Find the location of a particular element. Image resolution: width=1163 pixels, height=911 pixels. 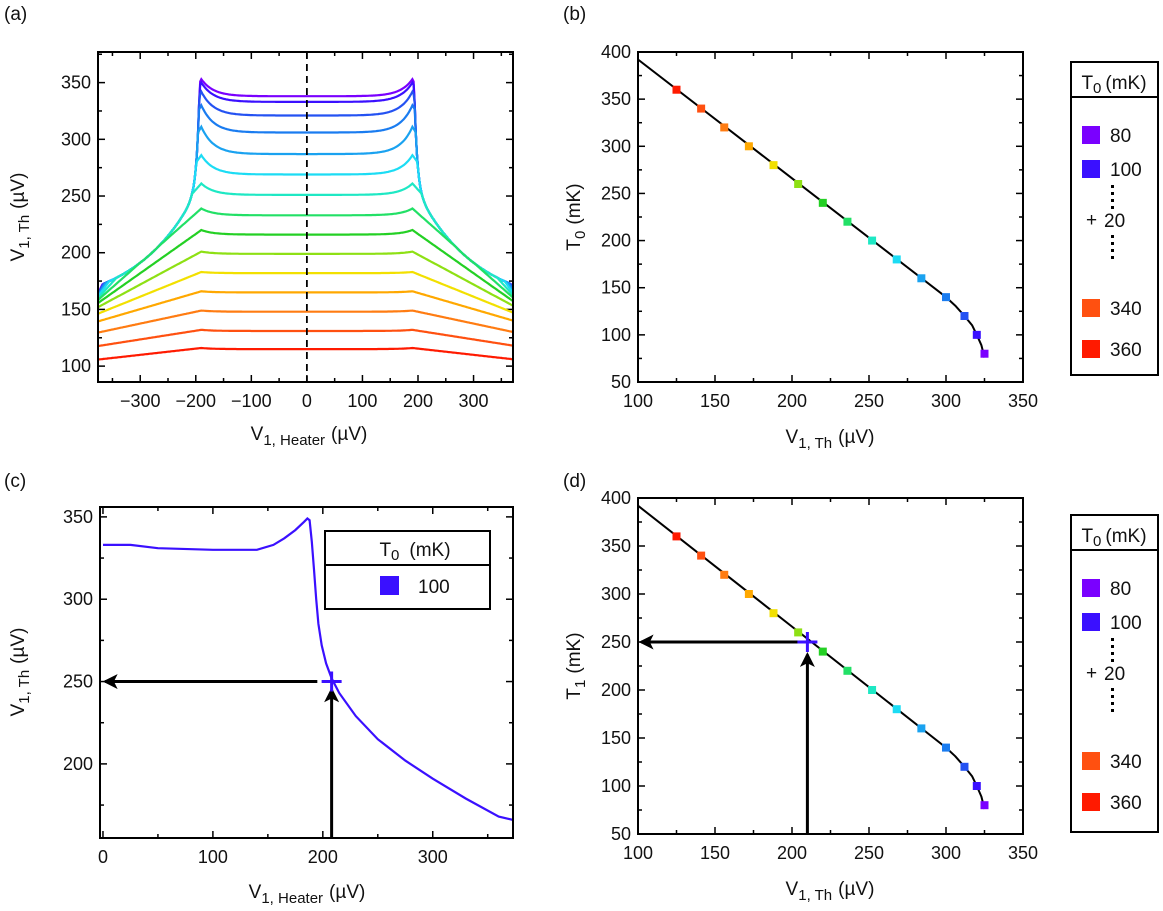

x-tick-label: 350 is located at coordinates (1023, 853).